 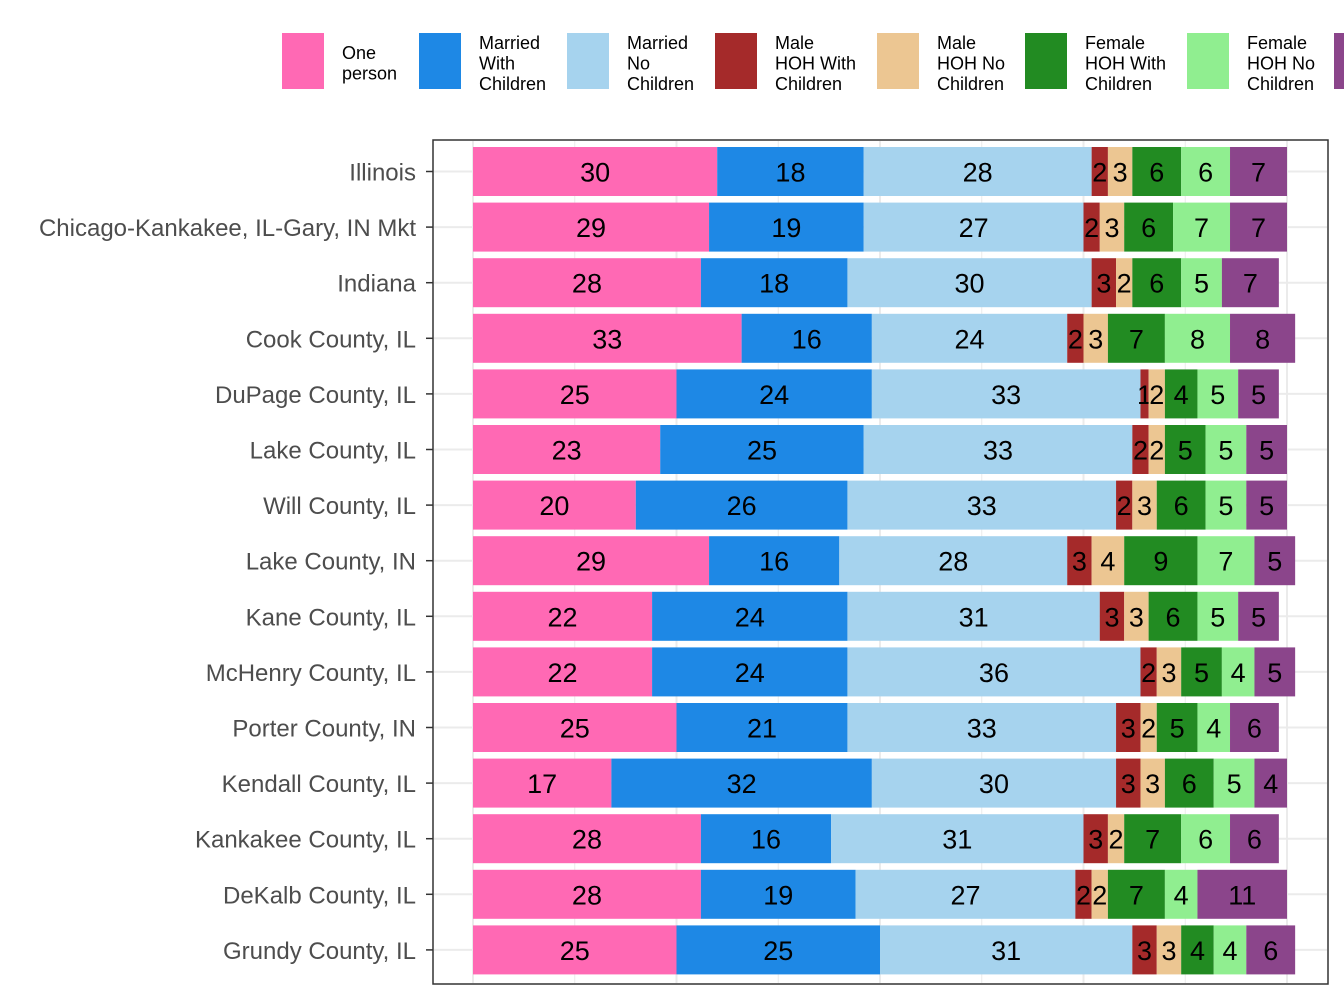 I want to click on data-label: 7, so click(x=1136, y=895).